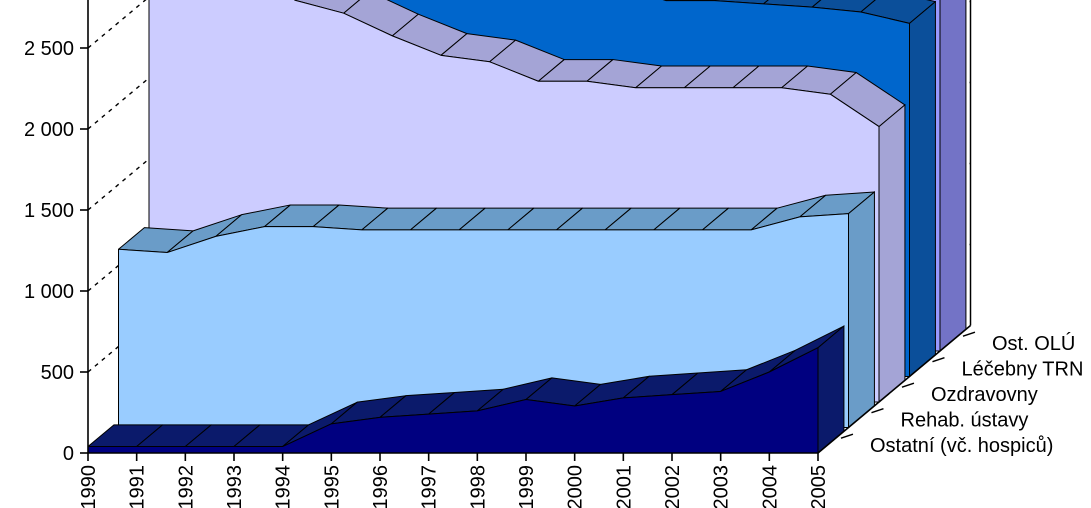 The height and width of the screenshot is (508, 1091). Describe the element at coordinates (235, 486) in the screenshot. I see `x-tick-label: 1993` at that location.